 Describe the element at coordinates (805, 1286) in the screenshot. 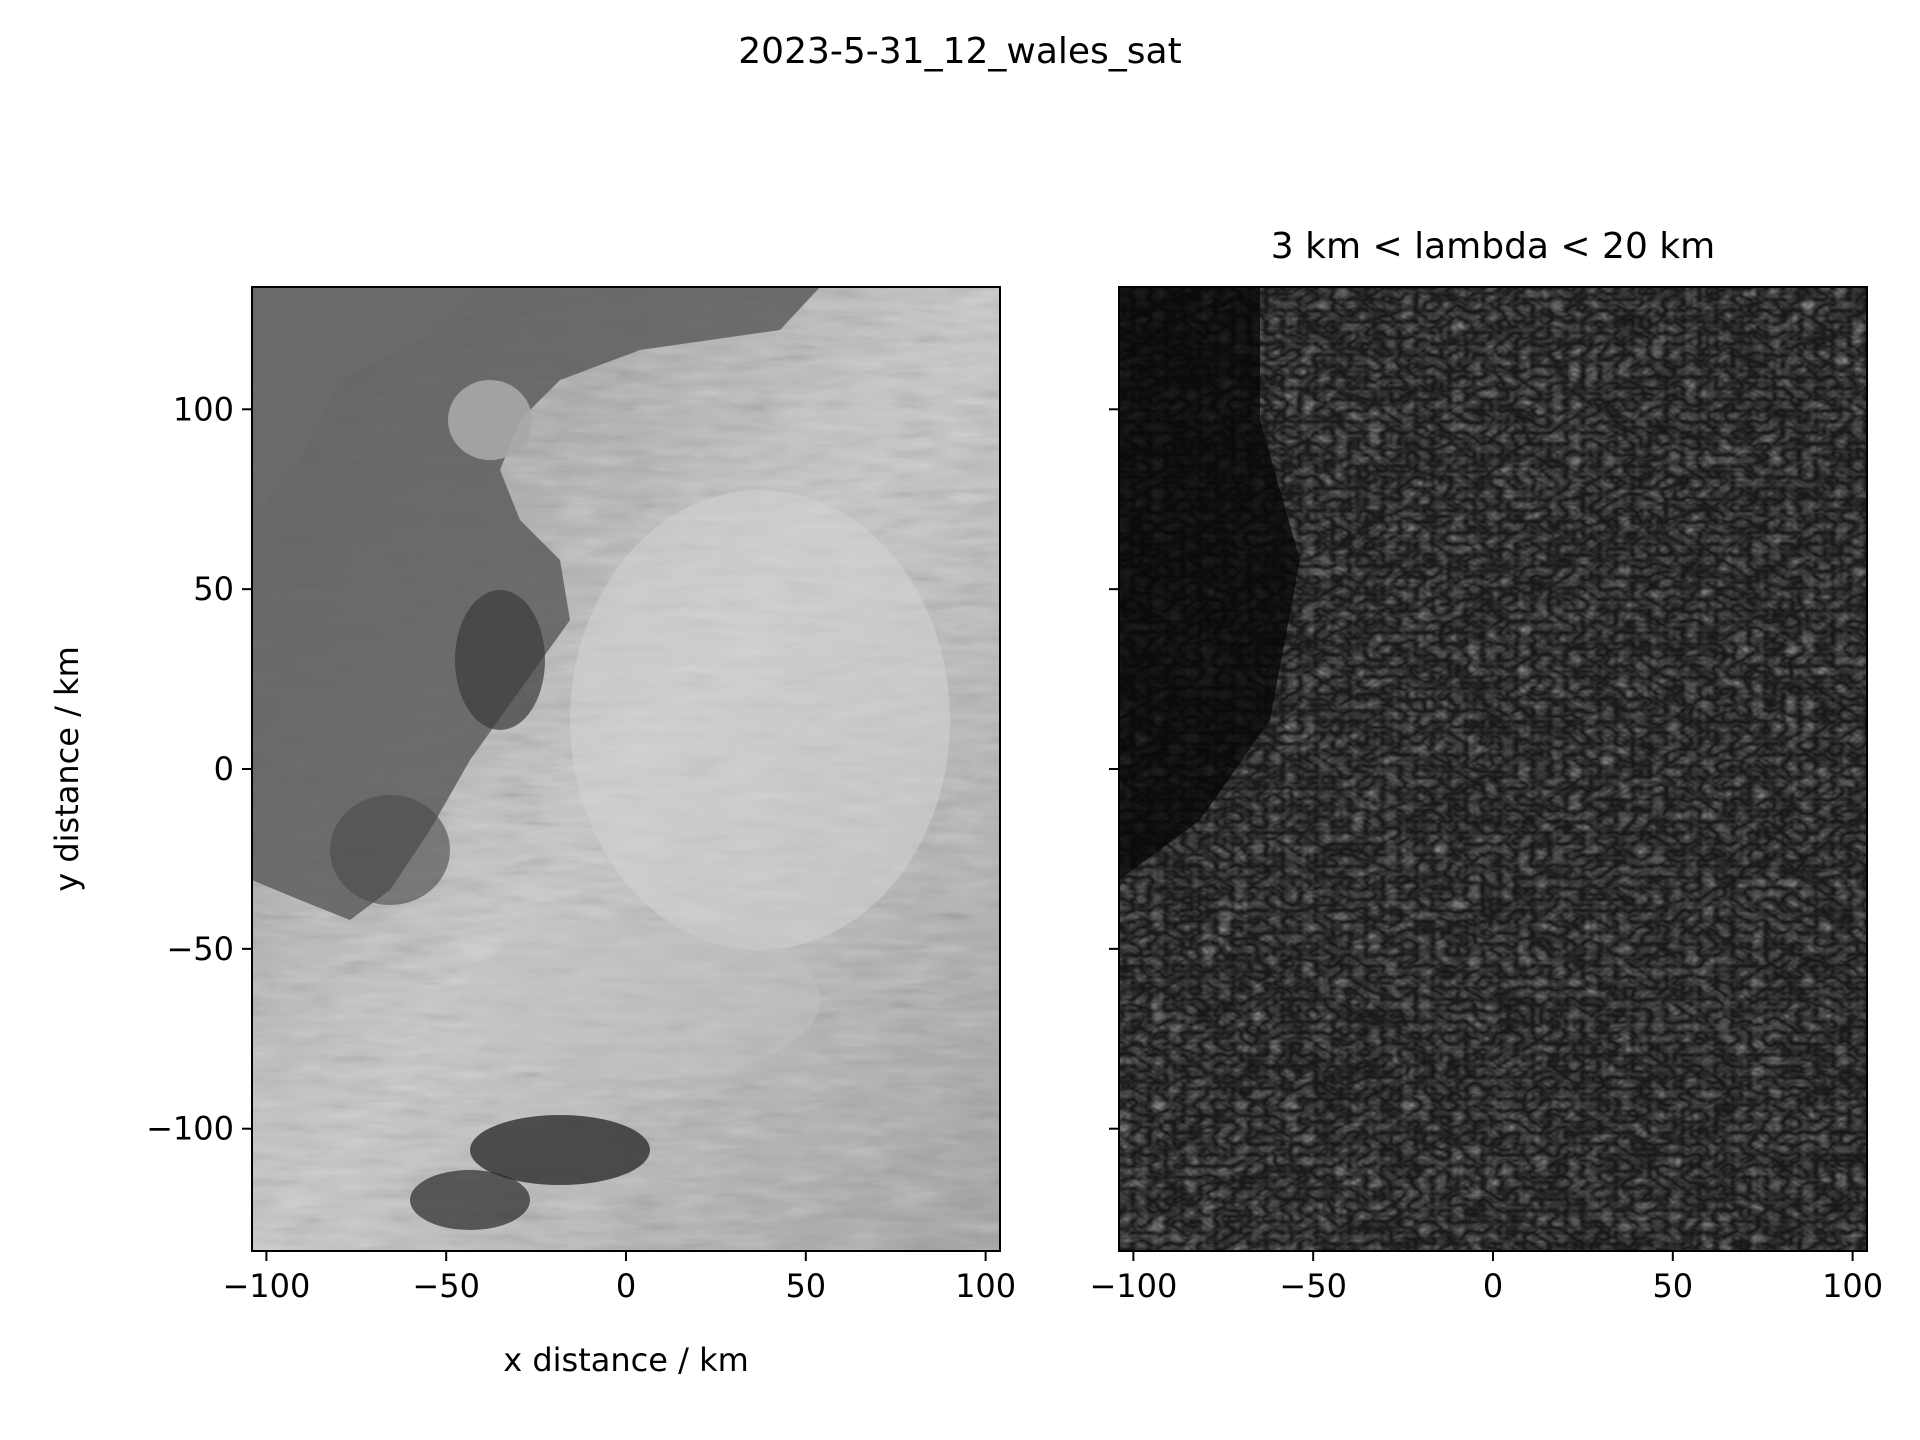

I see `left-x-tick-label: 50` at that location.